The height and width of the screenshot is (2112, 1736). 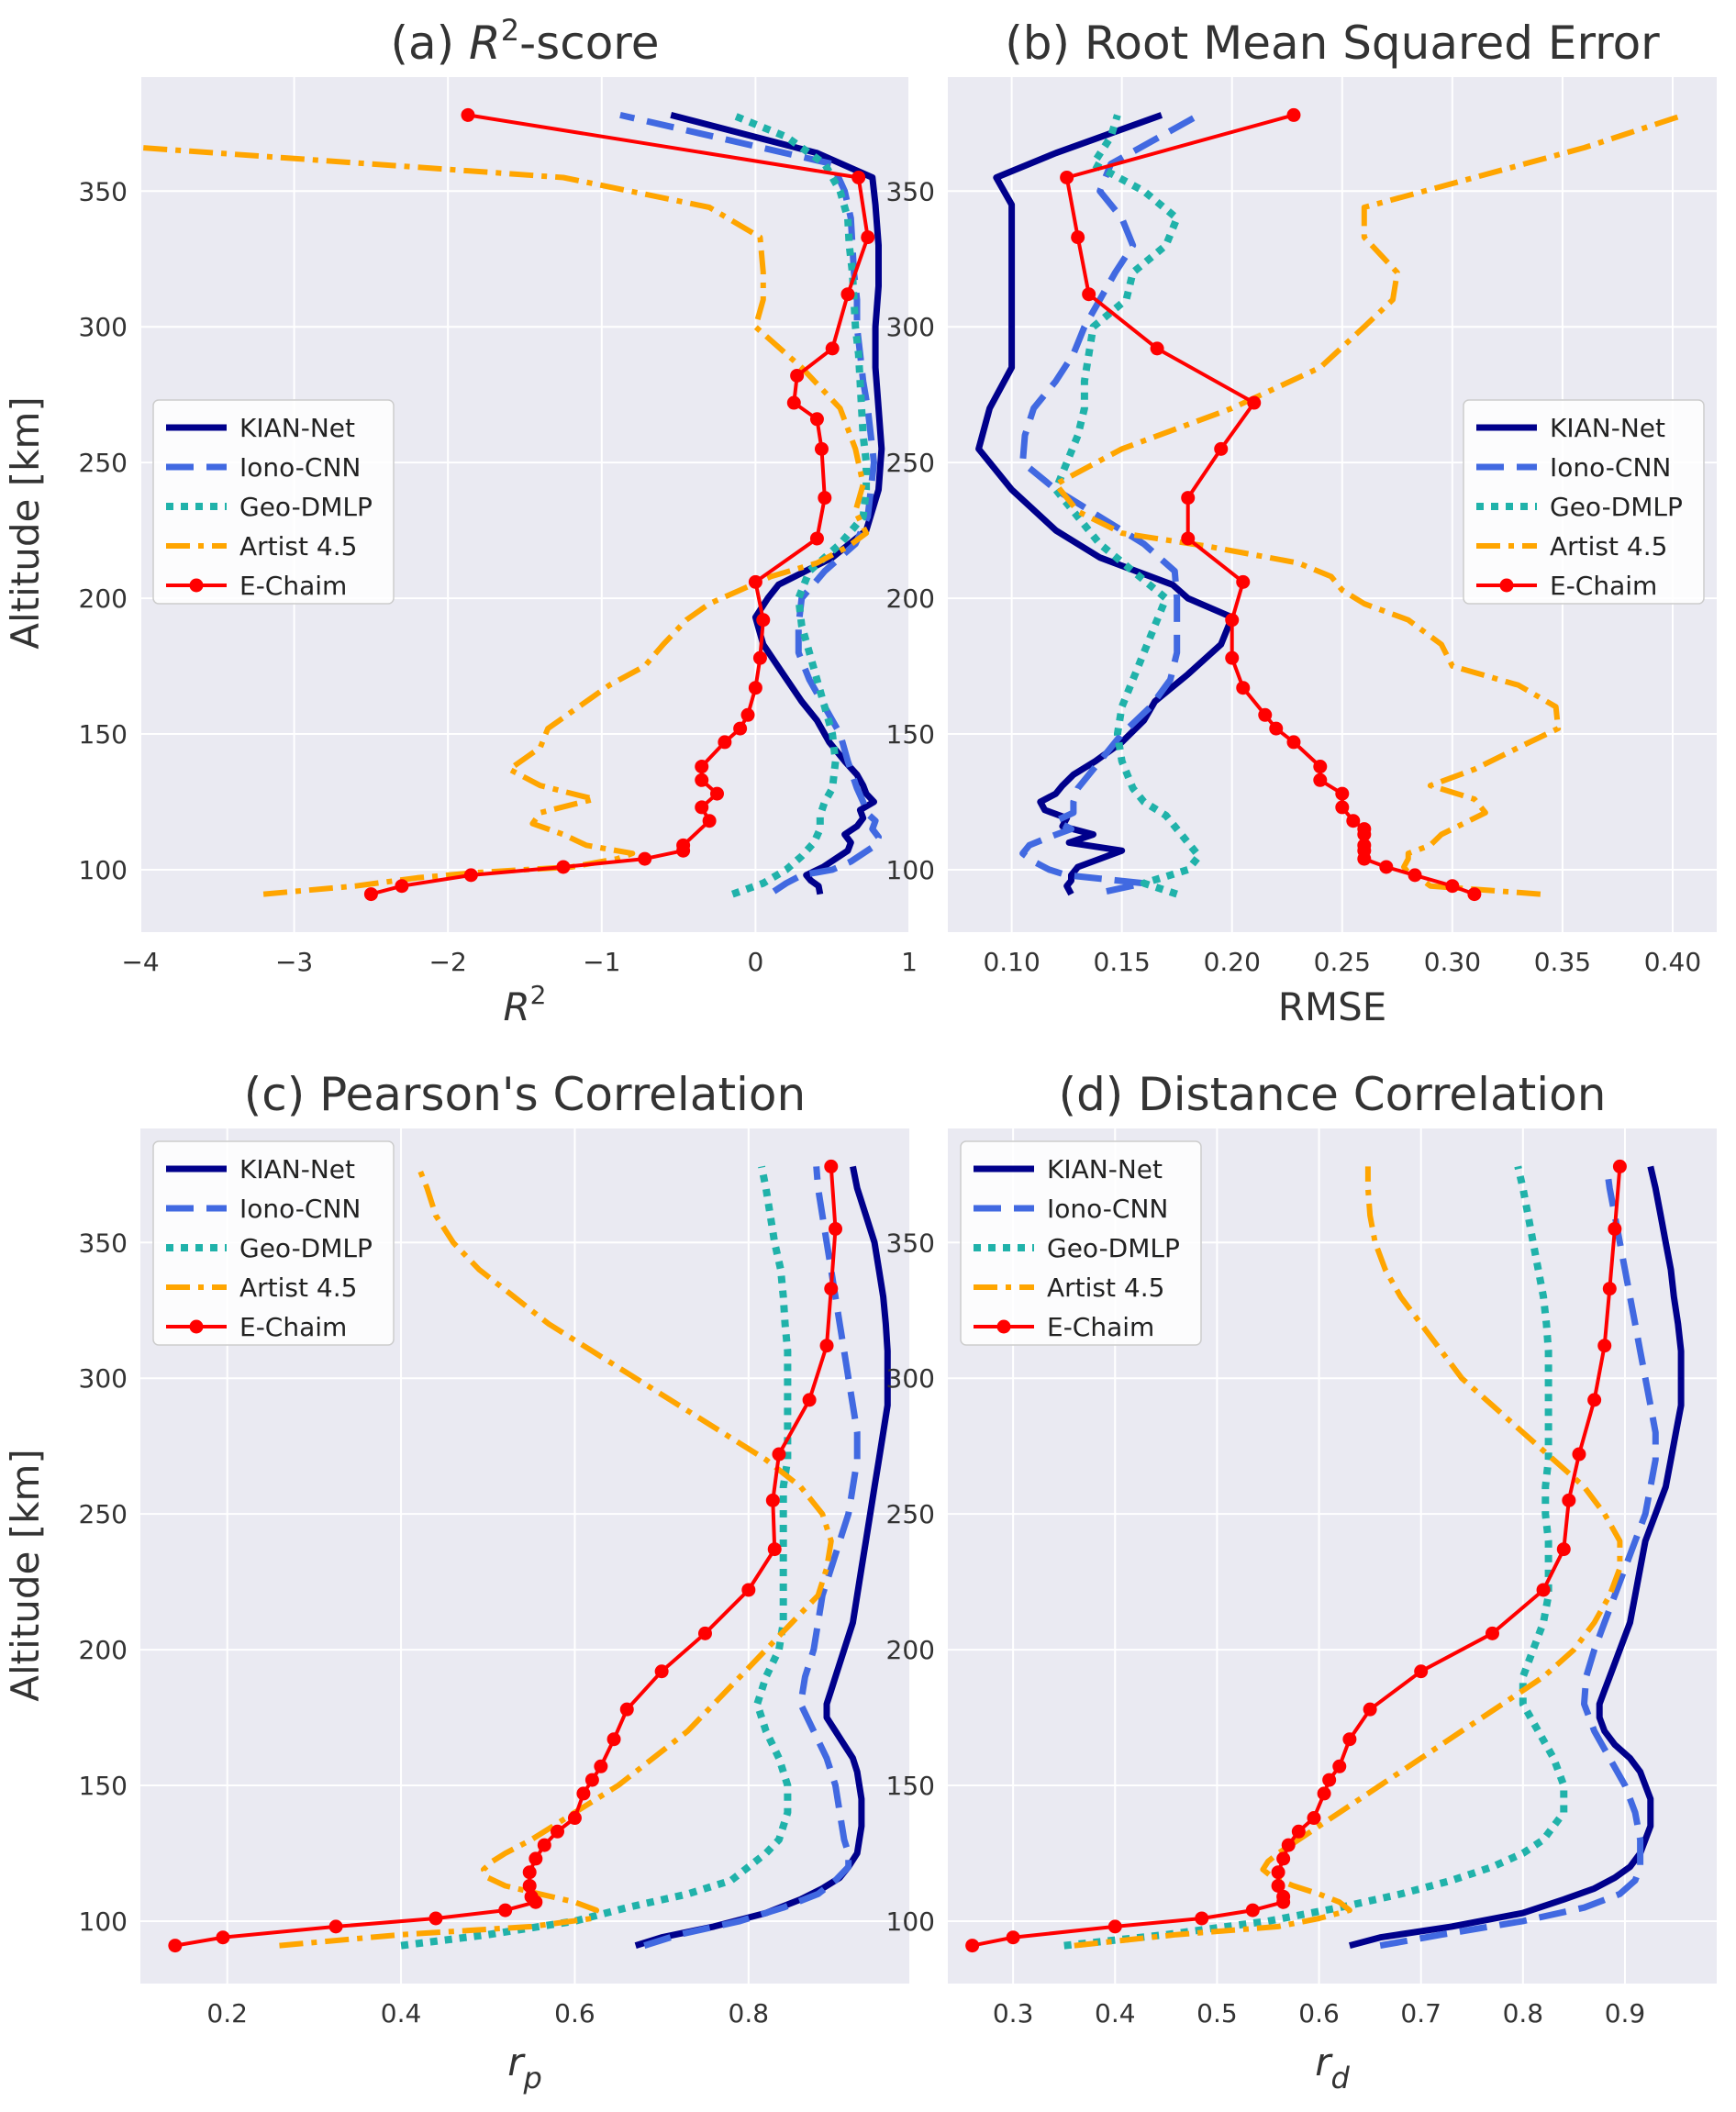 I want to click on series-line-geo-dmlp, so click(x=1128, y=506).